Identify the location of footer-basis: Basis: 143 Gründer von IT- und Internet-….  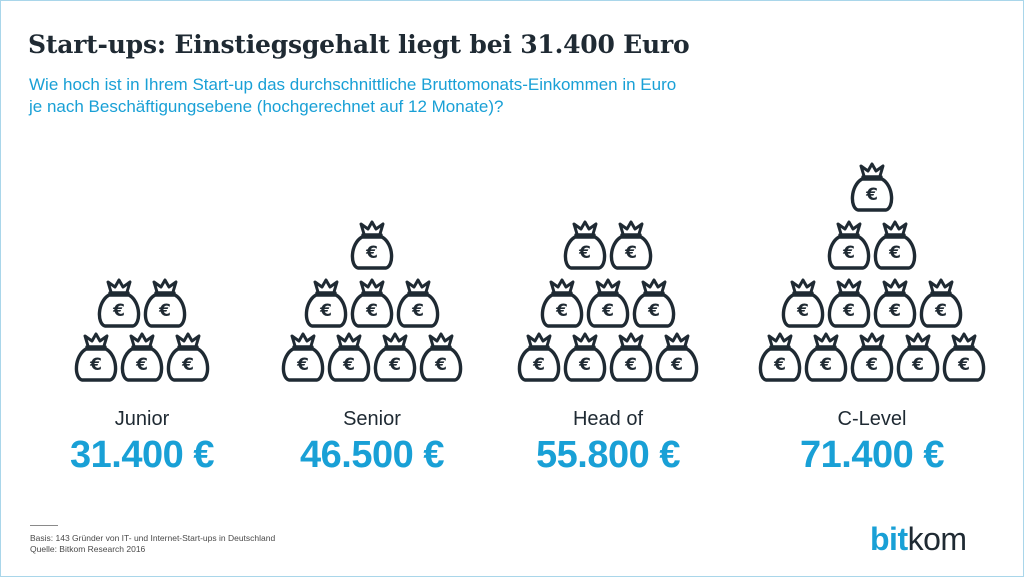
(153, 538).